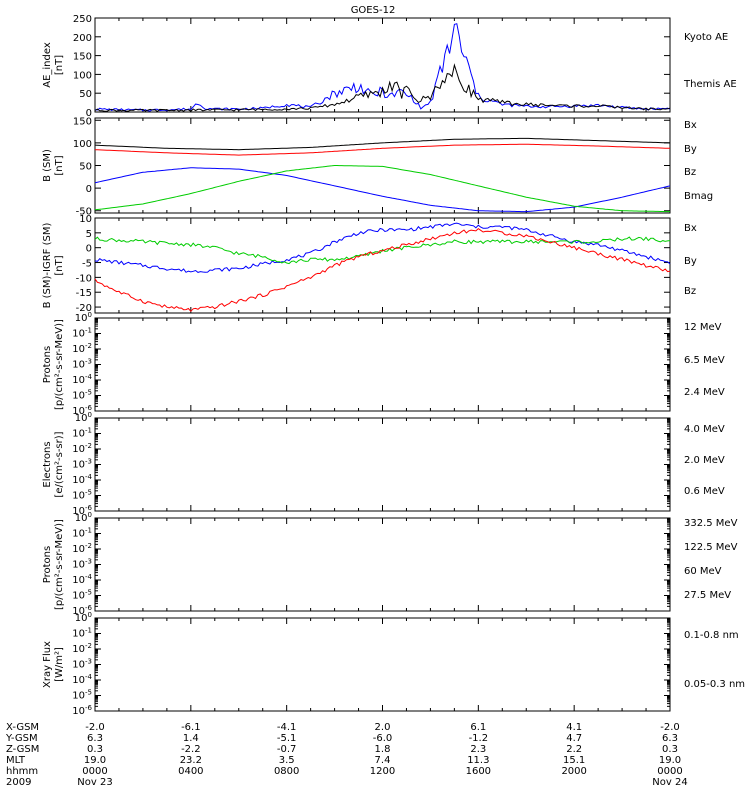 The width and height of the screenshot is (750, 800). Describe the element at coordinates (18, 782) in the screenshot. I see `ephemeris-label: 2009` at that location.